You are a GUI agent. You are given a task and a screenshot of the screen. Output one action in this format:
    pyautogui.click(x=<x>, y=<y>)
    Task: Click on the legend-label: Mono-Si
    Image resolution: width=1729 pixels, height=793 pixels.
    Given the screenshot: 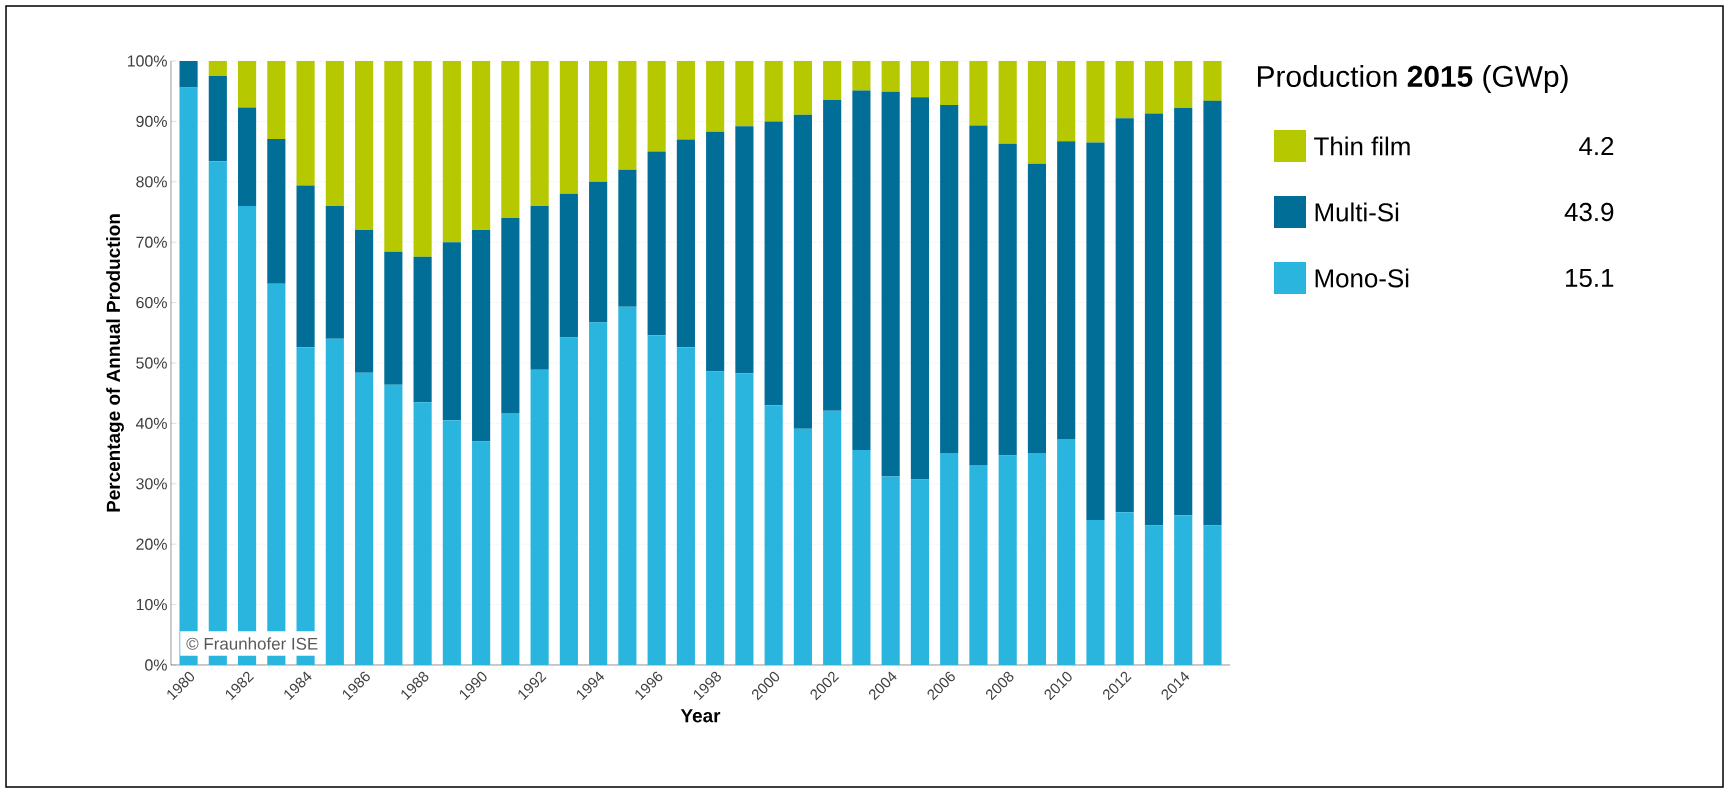 What is the action you would take?
    pyautogui.click(x=1362, y=278)
    